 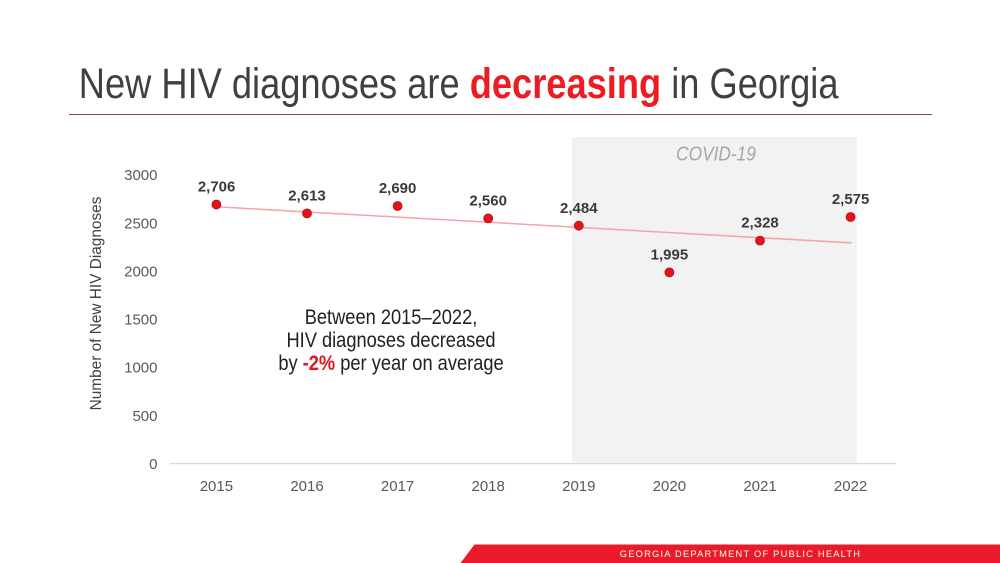 What do you see at coordinates (716, 153) in the screenshot?
I see `svg-text: COVID-19` at bounding box center [716, 153].